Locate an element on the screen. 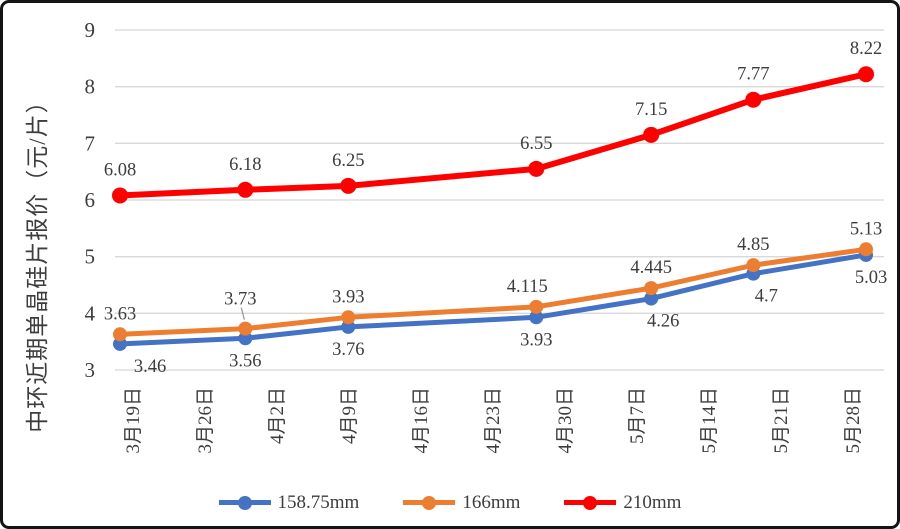 This screenshot has width=900, height=529. x-tick-label: 3月26日 is located at coordinates (205, 420).